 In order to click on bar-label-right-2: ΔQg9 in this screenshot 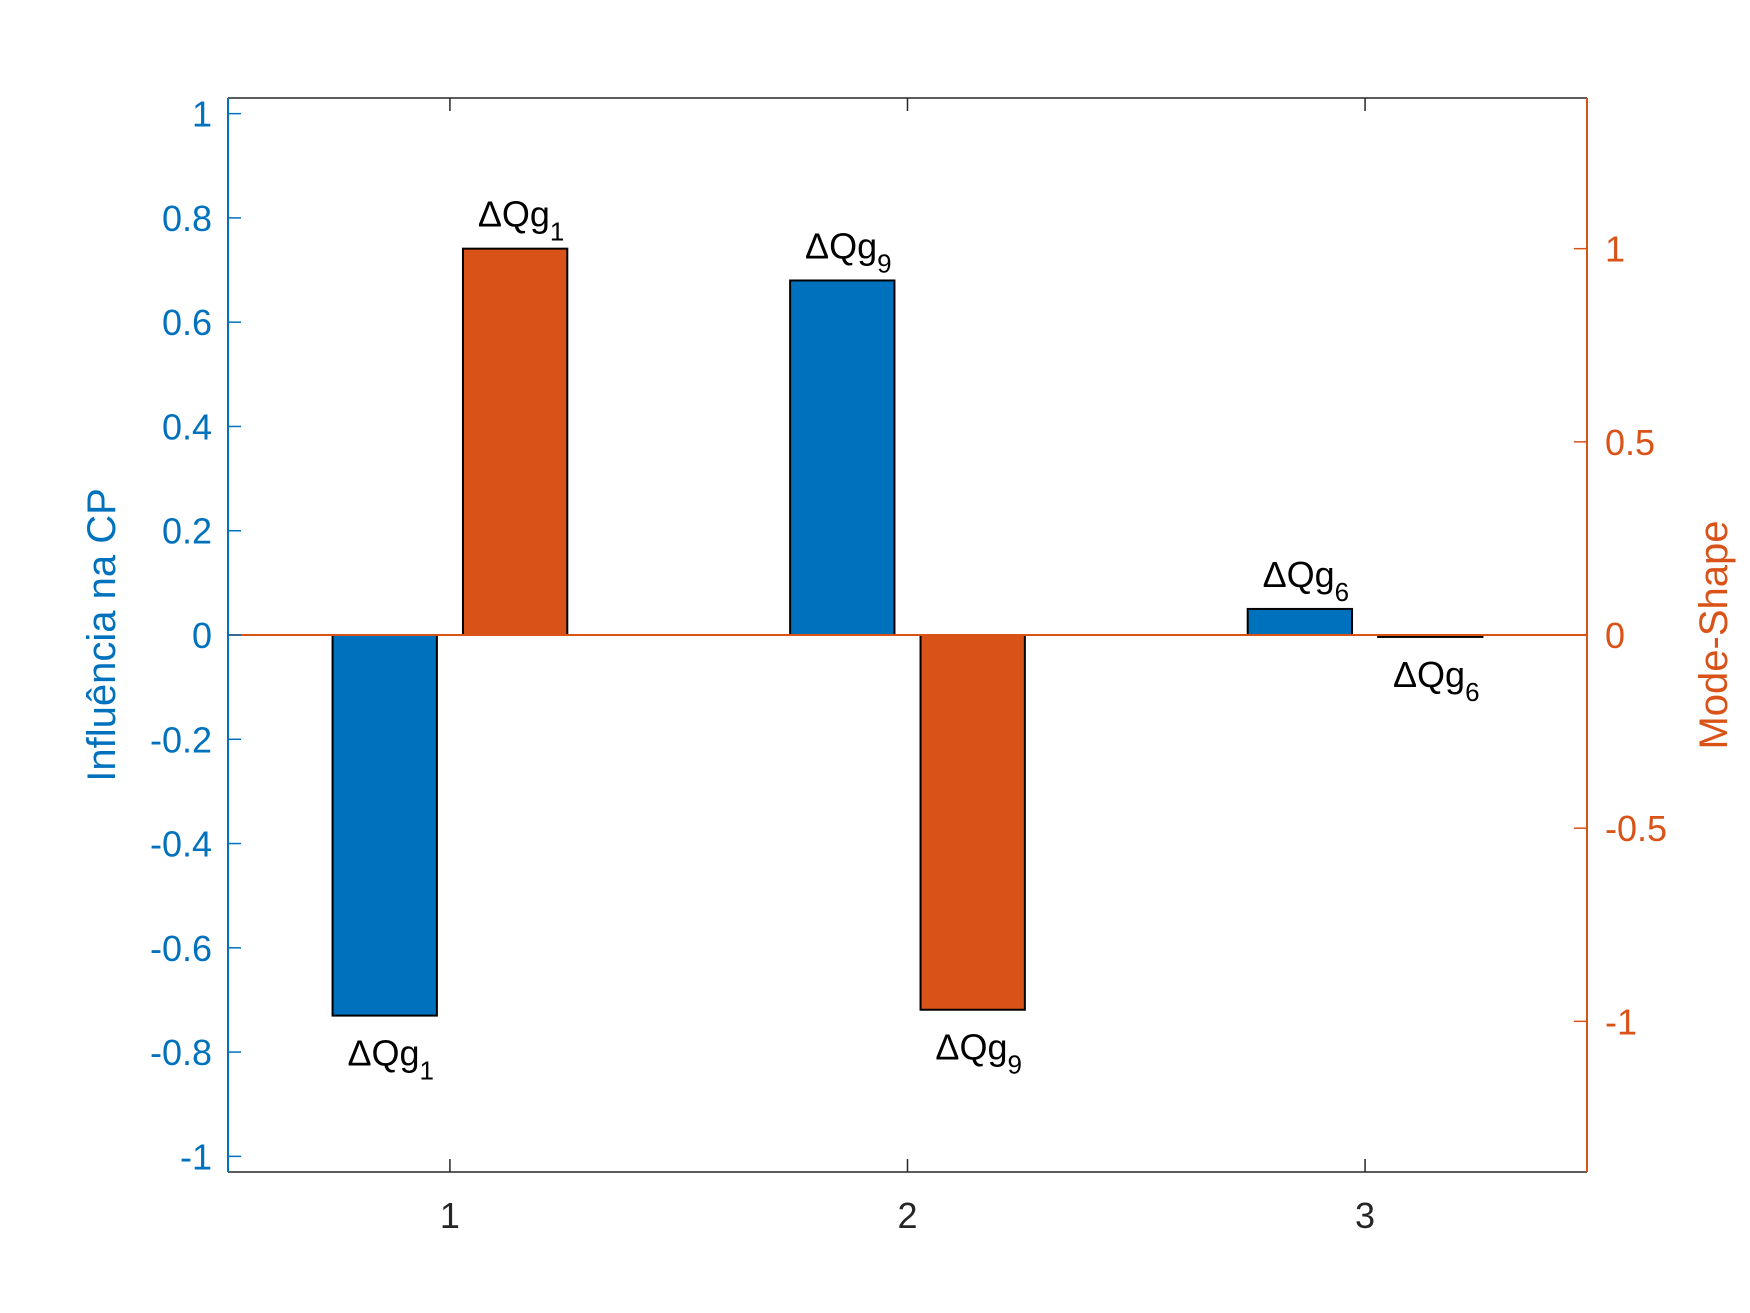, I will do `click(978, 1053)`.